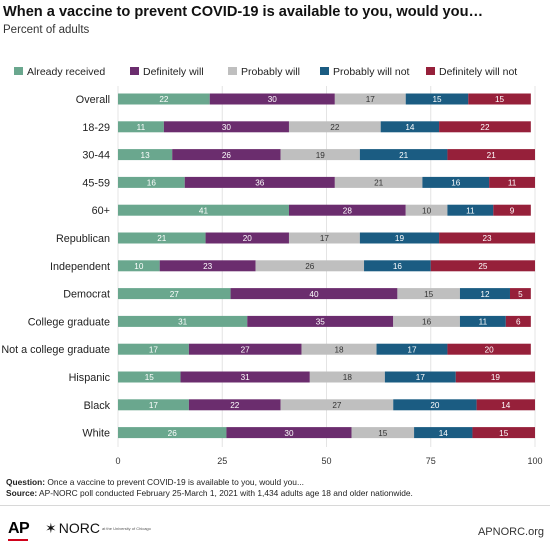  I want to click on site-link: APNORC.org, so click(510, 532).